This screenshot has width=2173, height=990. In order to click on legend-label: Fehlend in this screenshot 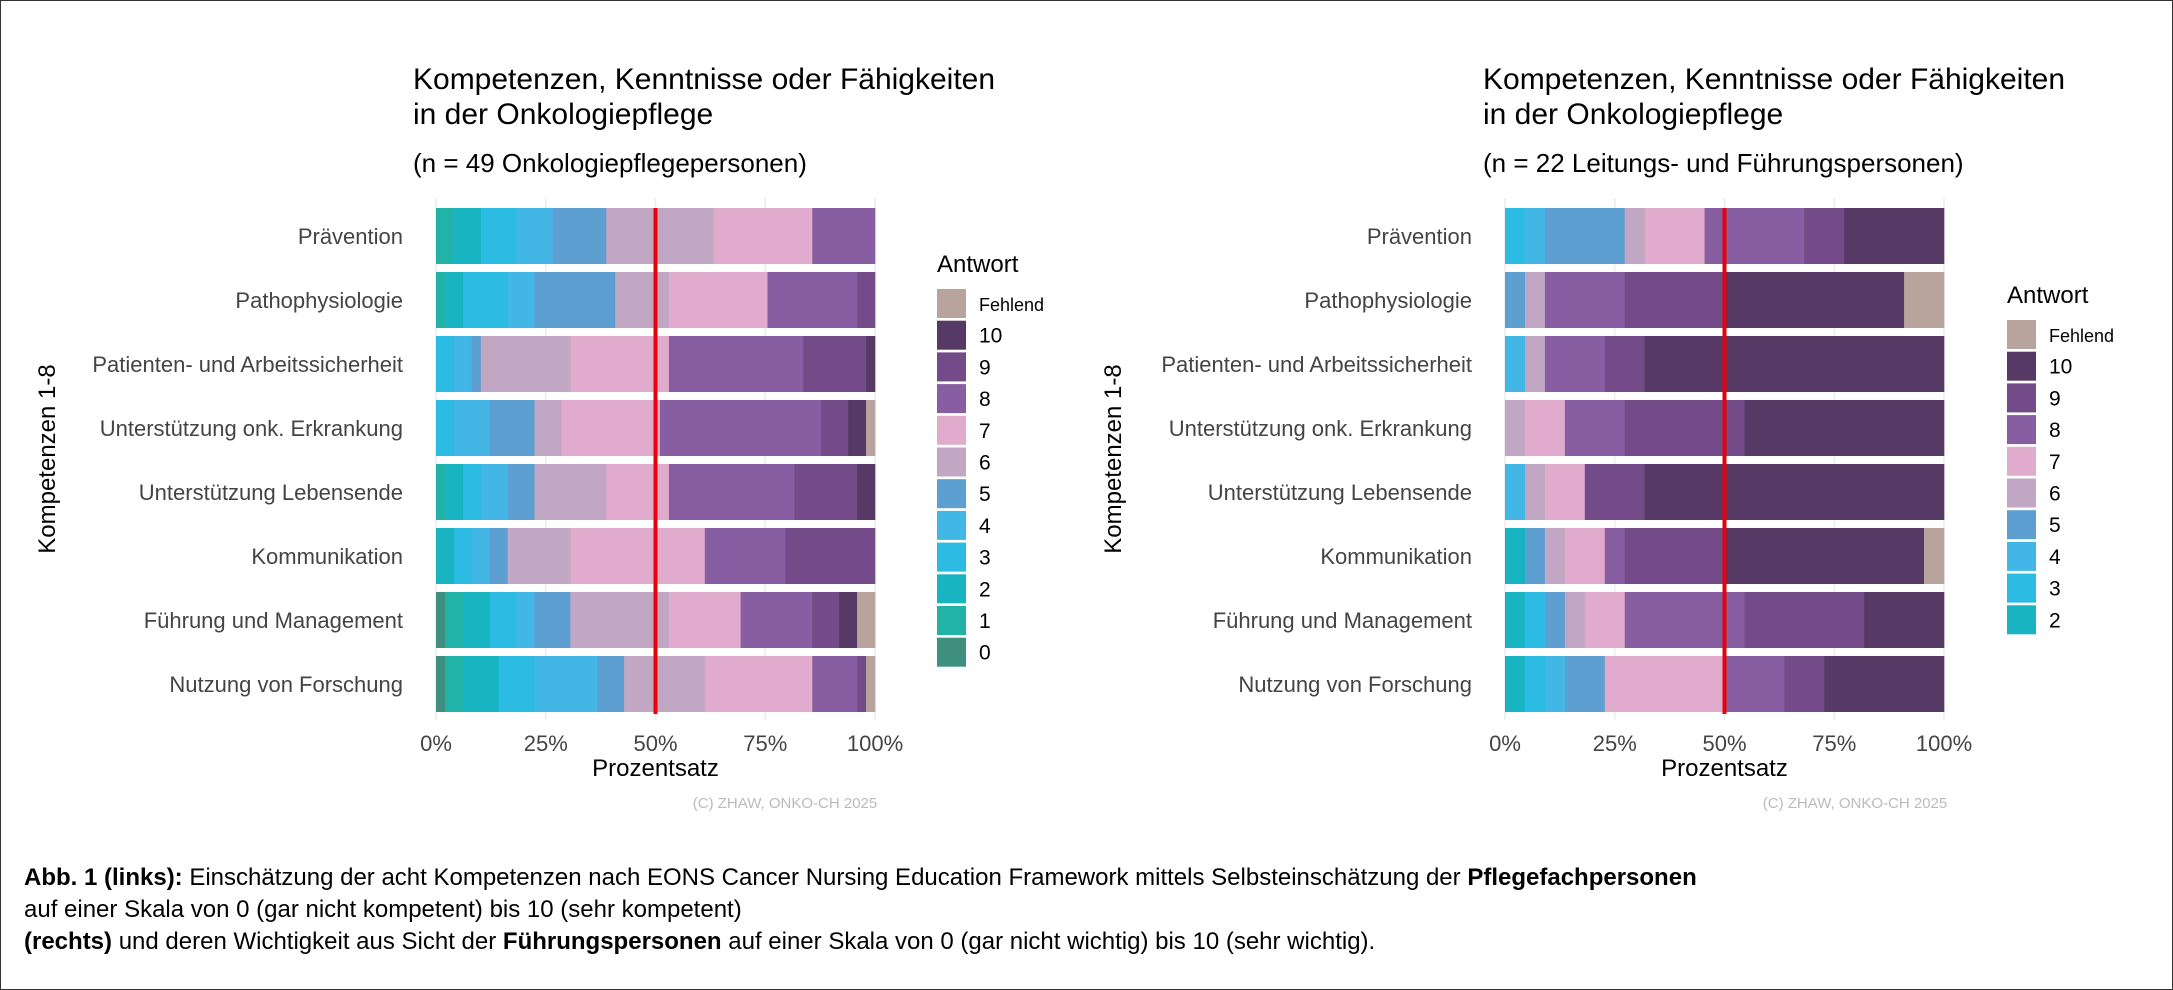, I will do `click(1011, 305)`.